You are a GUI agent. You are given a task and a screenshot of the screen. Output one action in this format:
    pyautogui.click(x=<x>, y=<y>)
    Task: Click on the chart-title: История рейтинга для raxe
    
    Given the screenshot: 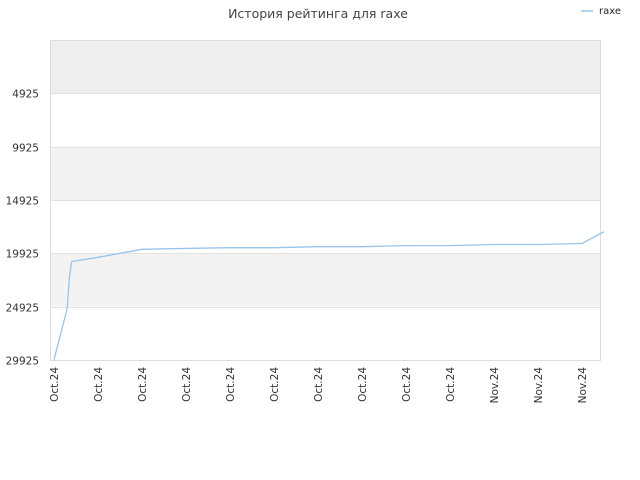 What is the action you would take?
    pyautogui.click(x=318, y=13)
    